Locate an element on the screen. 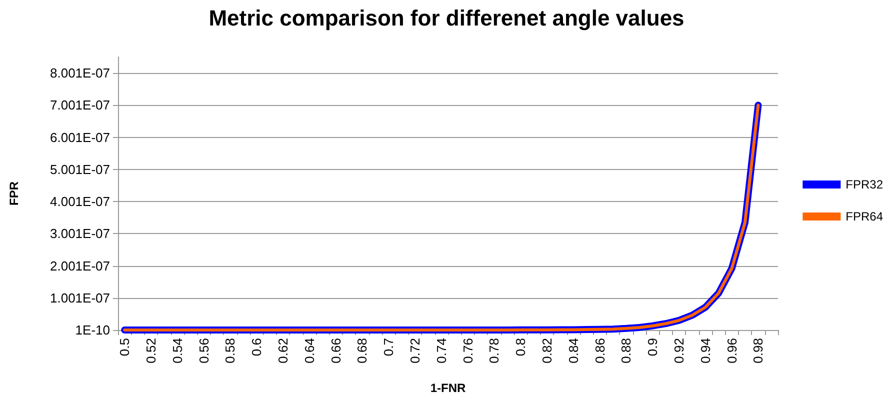 This screenshot has width=893, height=401. x-tick-label: 0.72 is located at coordinates (415, 351).